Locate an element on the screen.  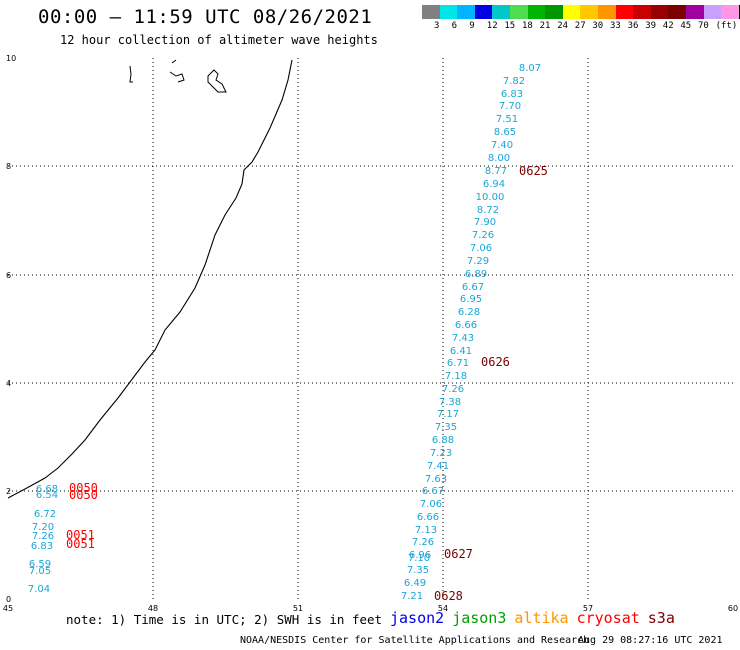
colorbar-label: 21 is located at coordinates (545, 26).